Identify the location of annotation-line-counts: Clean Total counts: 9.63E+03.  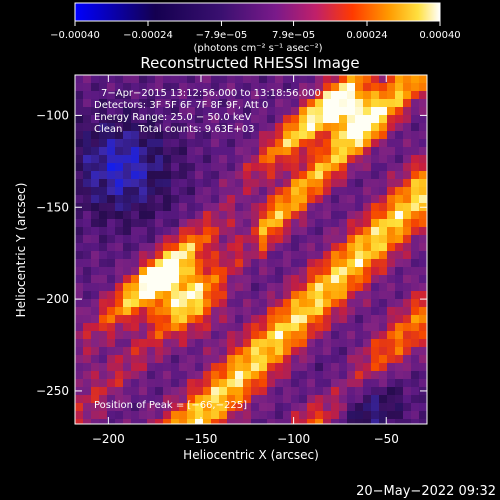
(174, 129).